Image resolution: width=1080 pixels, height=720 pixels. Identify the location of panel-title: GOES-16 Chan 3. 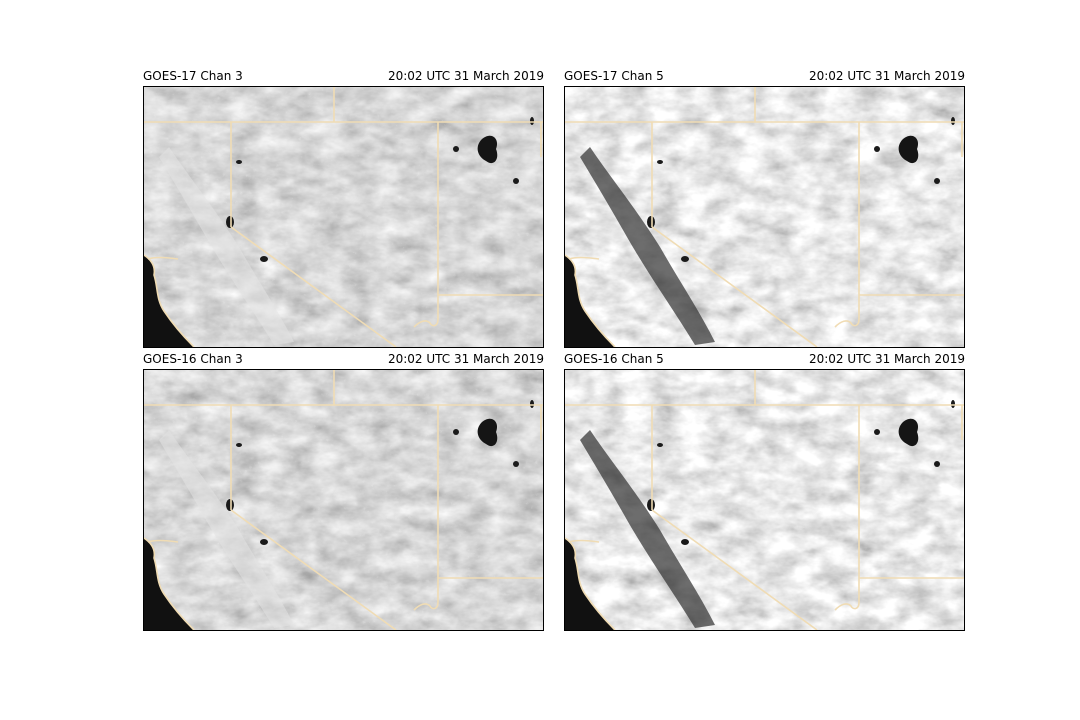
(193, 359).